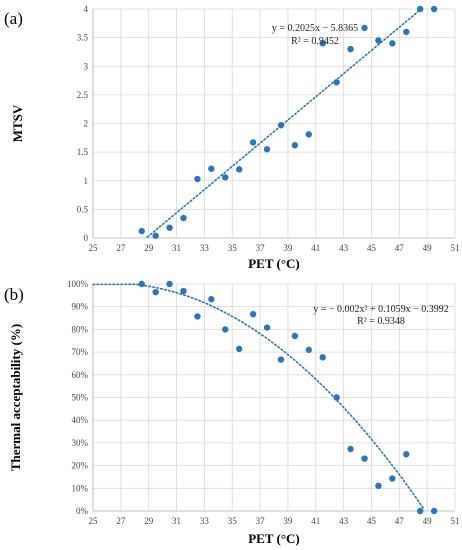 The height and width of the screenshot is (550, 462). Describe the element at coordinates (86, 9) in the screenshot. I see `y-tick-label: 4` at that location.